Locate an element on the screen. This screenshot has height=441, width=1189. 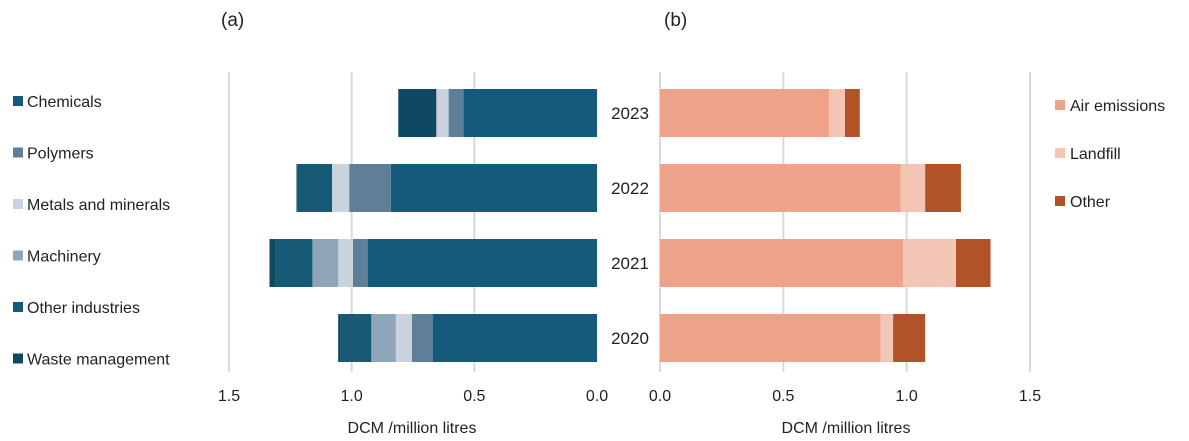
panel-a-tick-label: 0.5 is located at coordinates (474, 396).